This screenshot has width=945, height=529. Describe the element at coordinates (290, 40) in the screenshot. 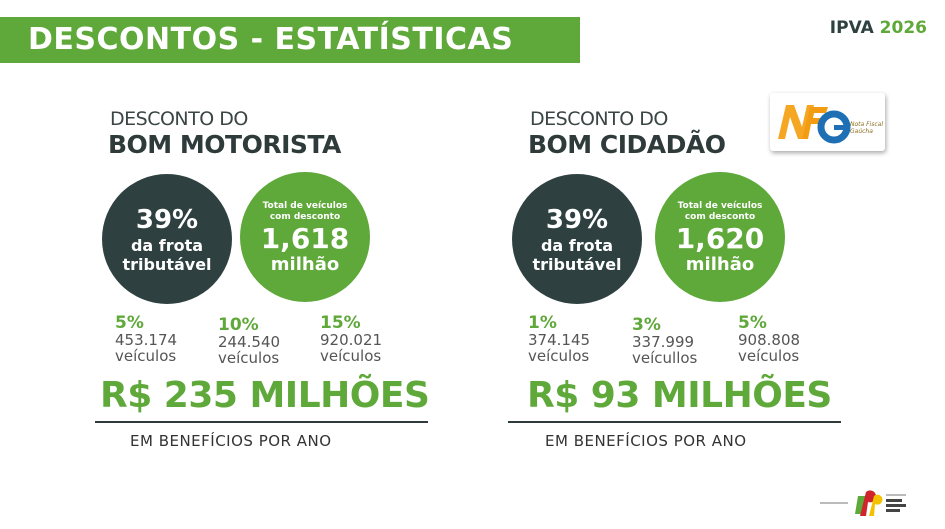

I see `page-title: DESCONTOS - ESTATÍSTICAS` at that location.